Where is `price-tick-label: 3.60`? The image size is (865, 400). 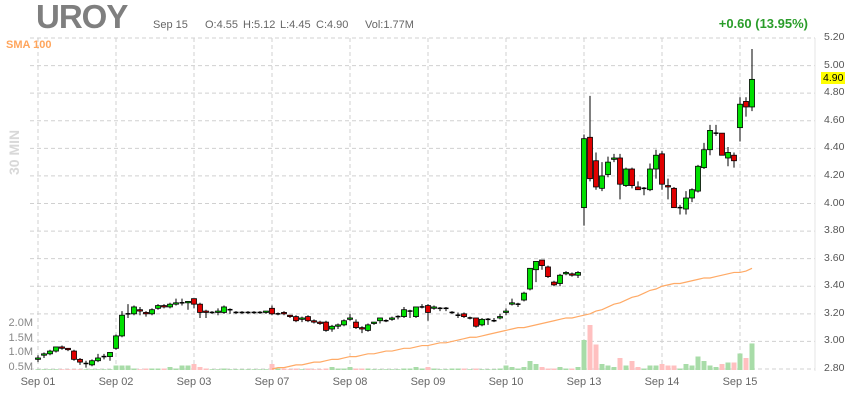
price-tick-label: 3.60 is located at coordinates (834, 257).